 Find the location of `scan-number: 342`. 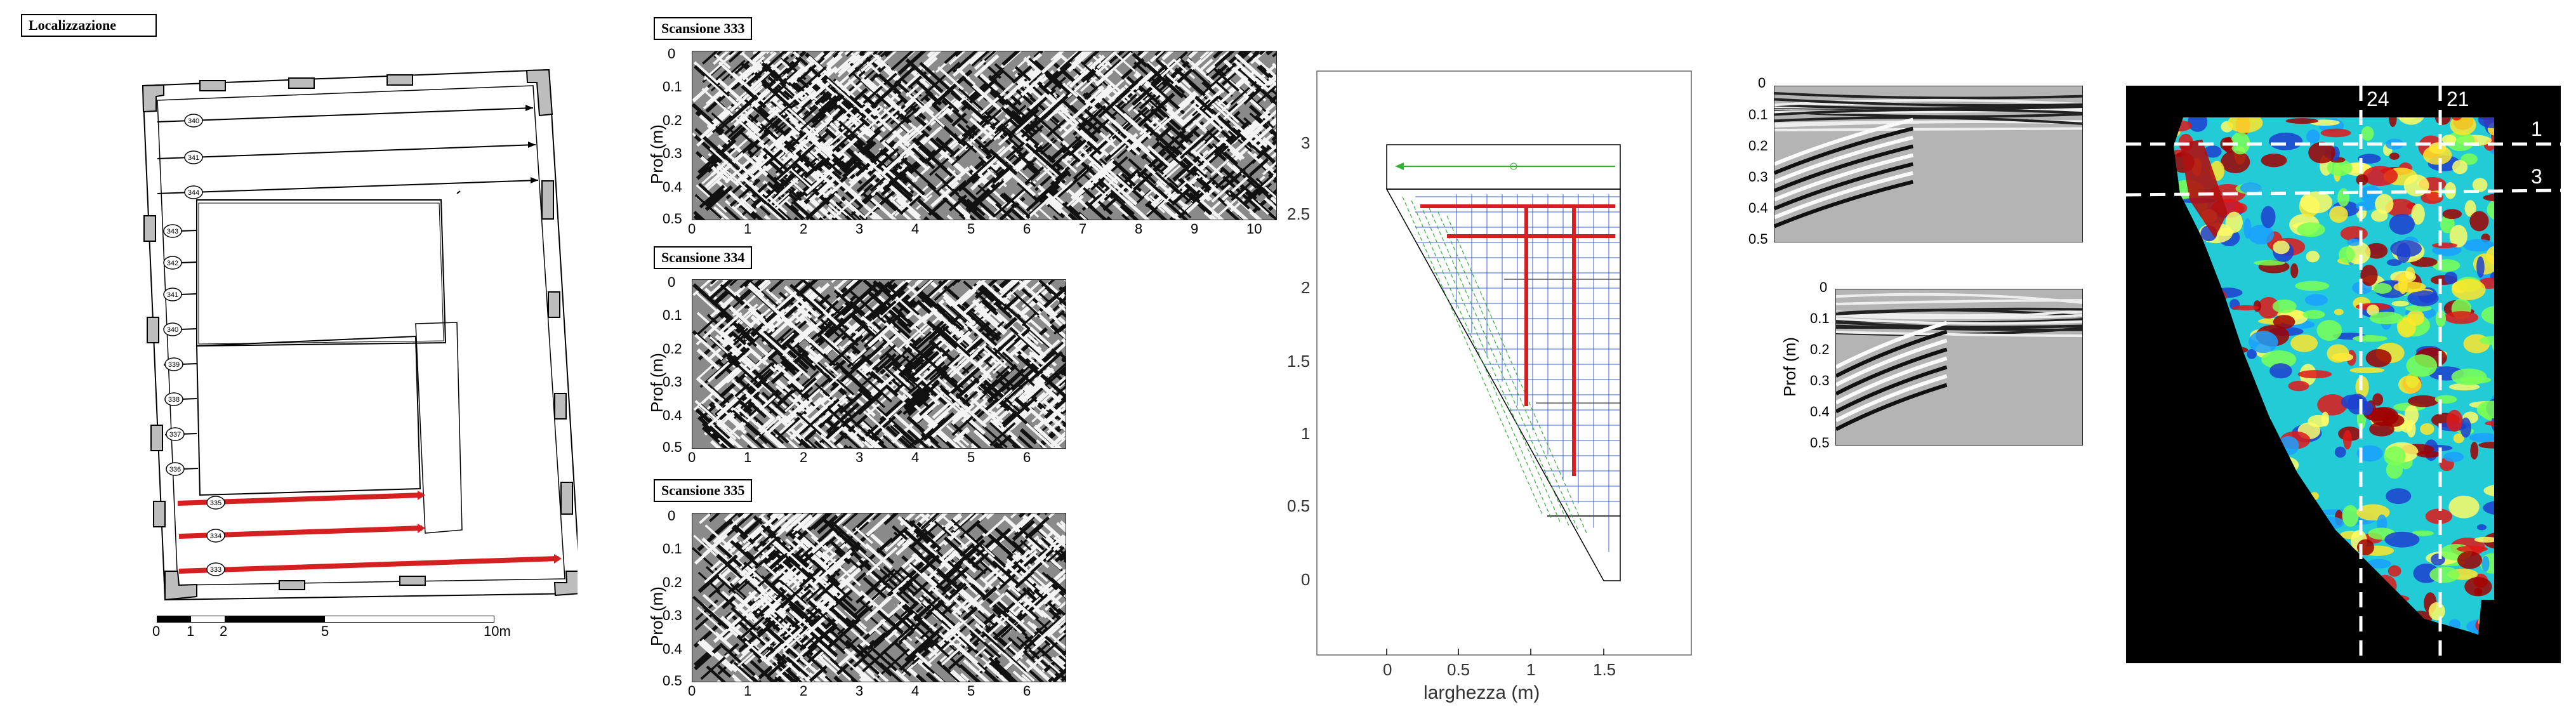

scan-number: 342 is located at coordinates (173, 263).